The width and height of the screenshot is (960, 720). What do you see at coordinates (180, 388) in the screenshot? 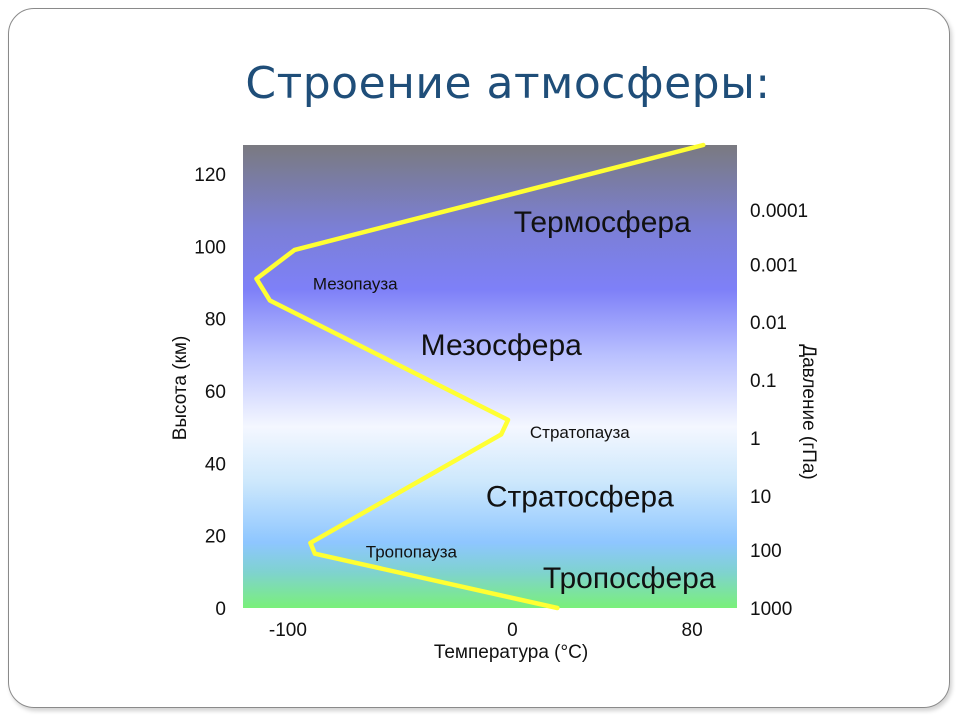
I see `y-axis-title: Высота (км)` at bounding box center [180, 388].